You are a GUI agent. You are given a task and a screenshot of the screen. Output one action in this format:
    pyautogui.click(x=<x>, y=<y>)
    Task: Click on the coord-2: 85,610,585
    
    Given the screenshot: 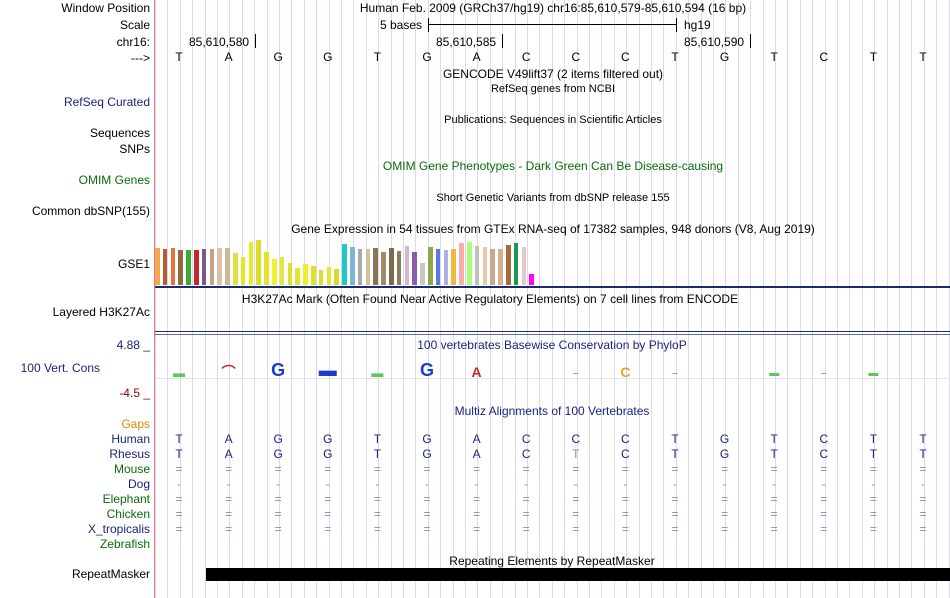 What is the action you would take?
    pyautogui.click(x=466, y=42)
    